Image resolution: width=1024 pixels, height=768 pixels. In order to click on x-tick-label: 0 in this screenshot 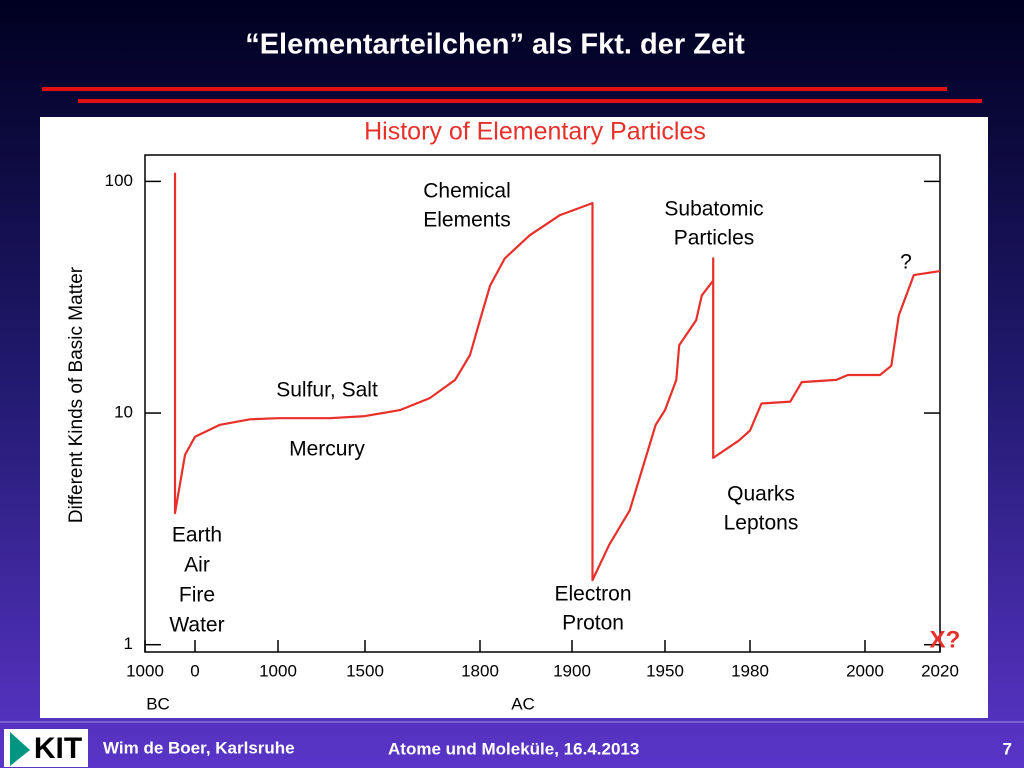, I will do `click(194, 670)`.